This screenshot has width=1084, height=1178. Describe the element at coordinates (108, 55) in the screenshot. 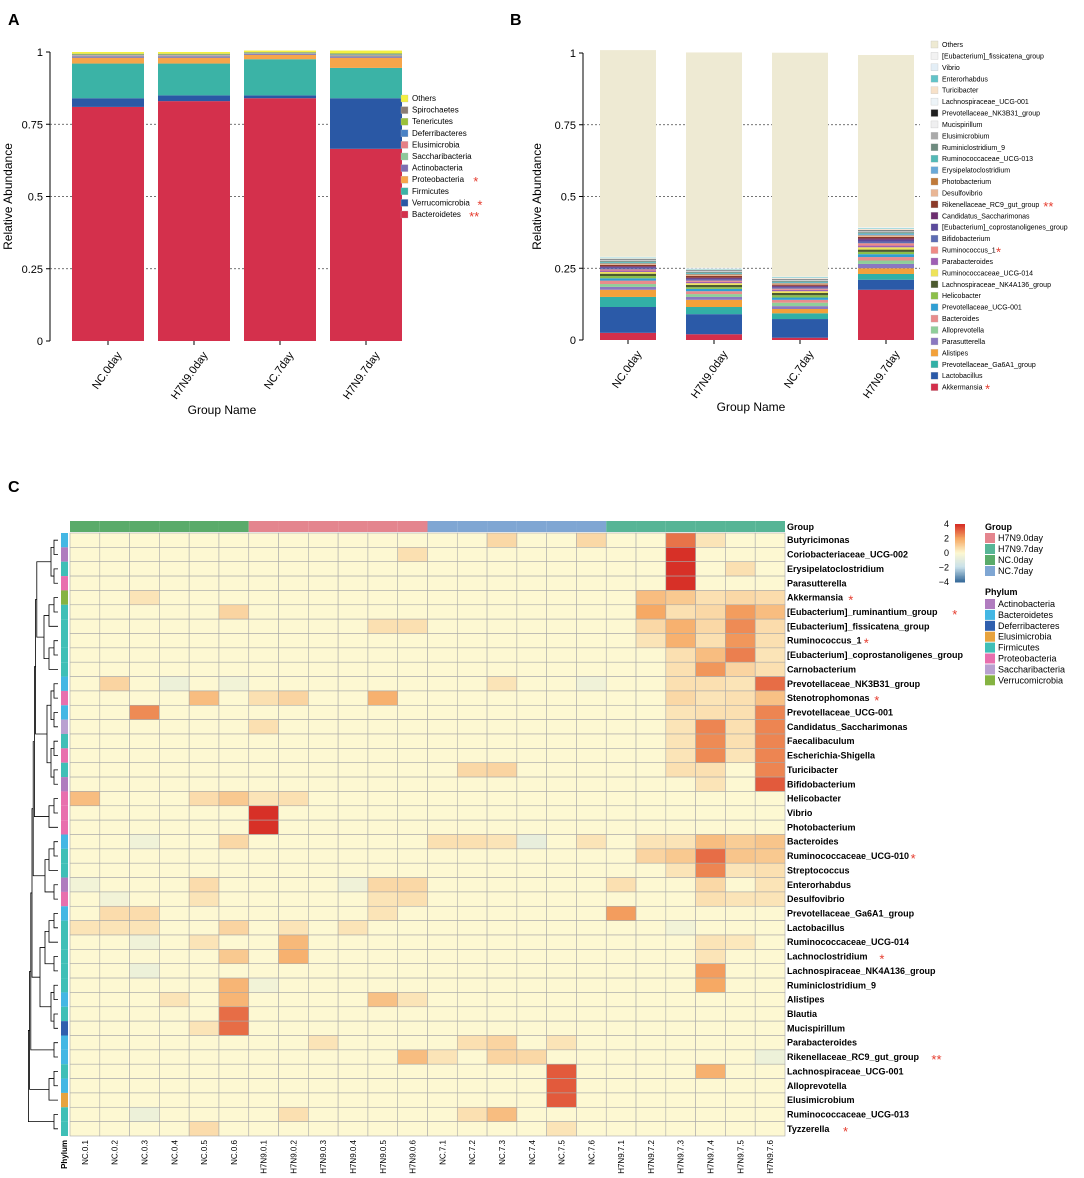

I see `bar-segment-deferribacteres` at that location.